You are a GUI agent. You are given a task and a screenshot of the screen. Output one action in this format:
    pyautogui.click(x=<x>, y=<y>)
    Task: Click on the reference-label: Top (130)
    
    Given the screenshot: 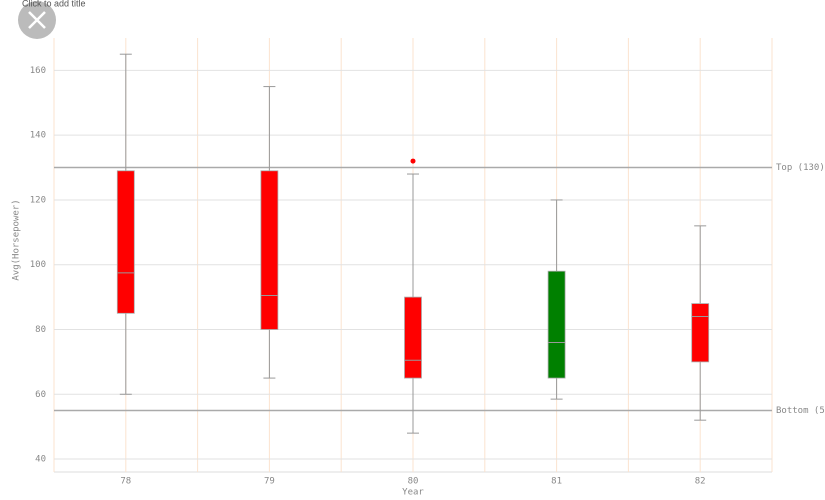 What is the action you would take?
    pyautogui.click(x=800, y=168)
    